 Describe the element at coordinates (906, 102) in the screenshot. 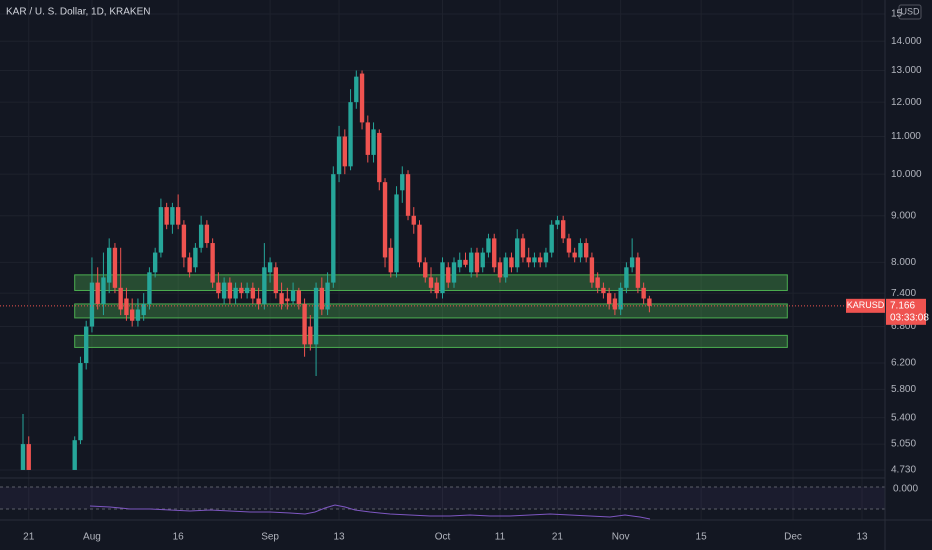

I see `y-tick-label: 12.000` at that location.